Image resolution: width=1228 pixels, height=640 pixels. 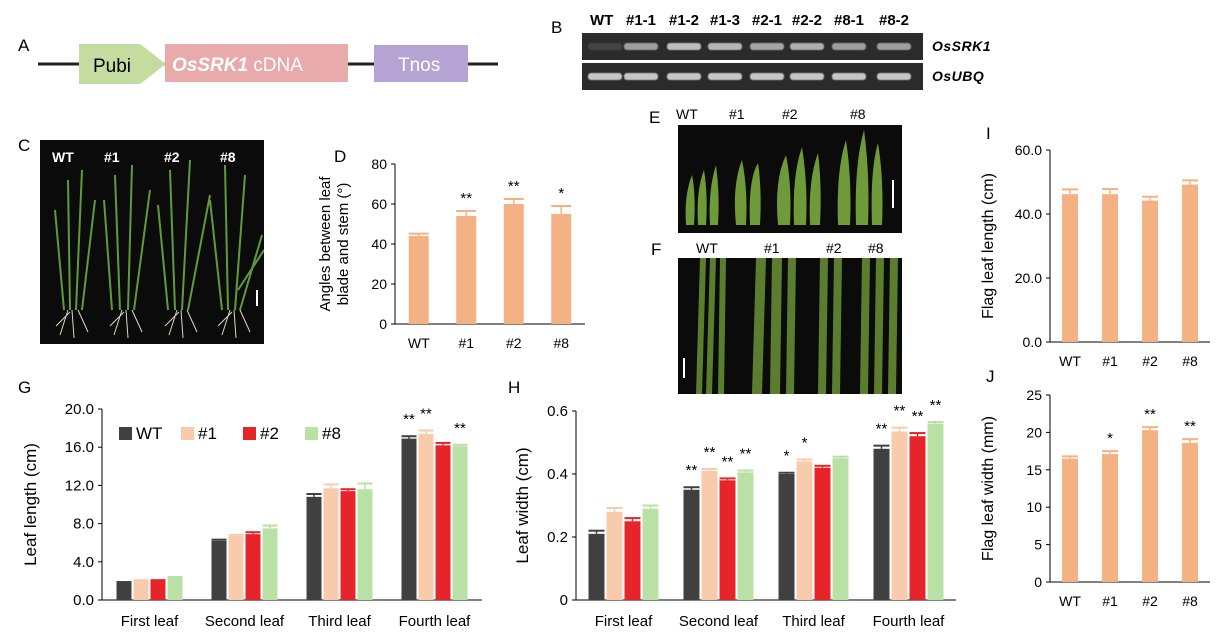 I want to click on x-tick-label: Fourth leaf, so click(x=435, y=621).